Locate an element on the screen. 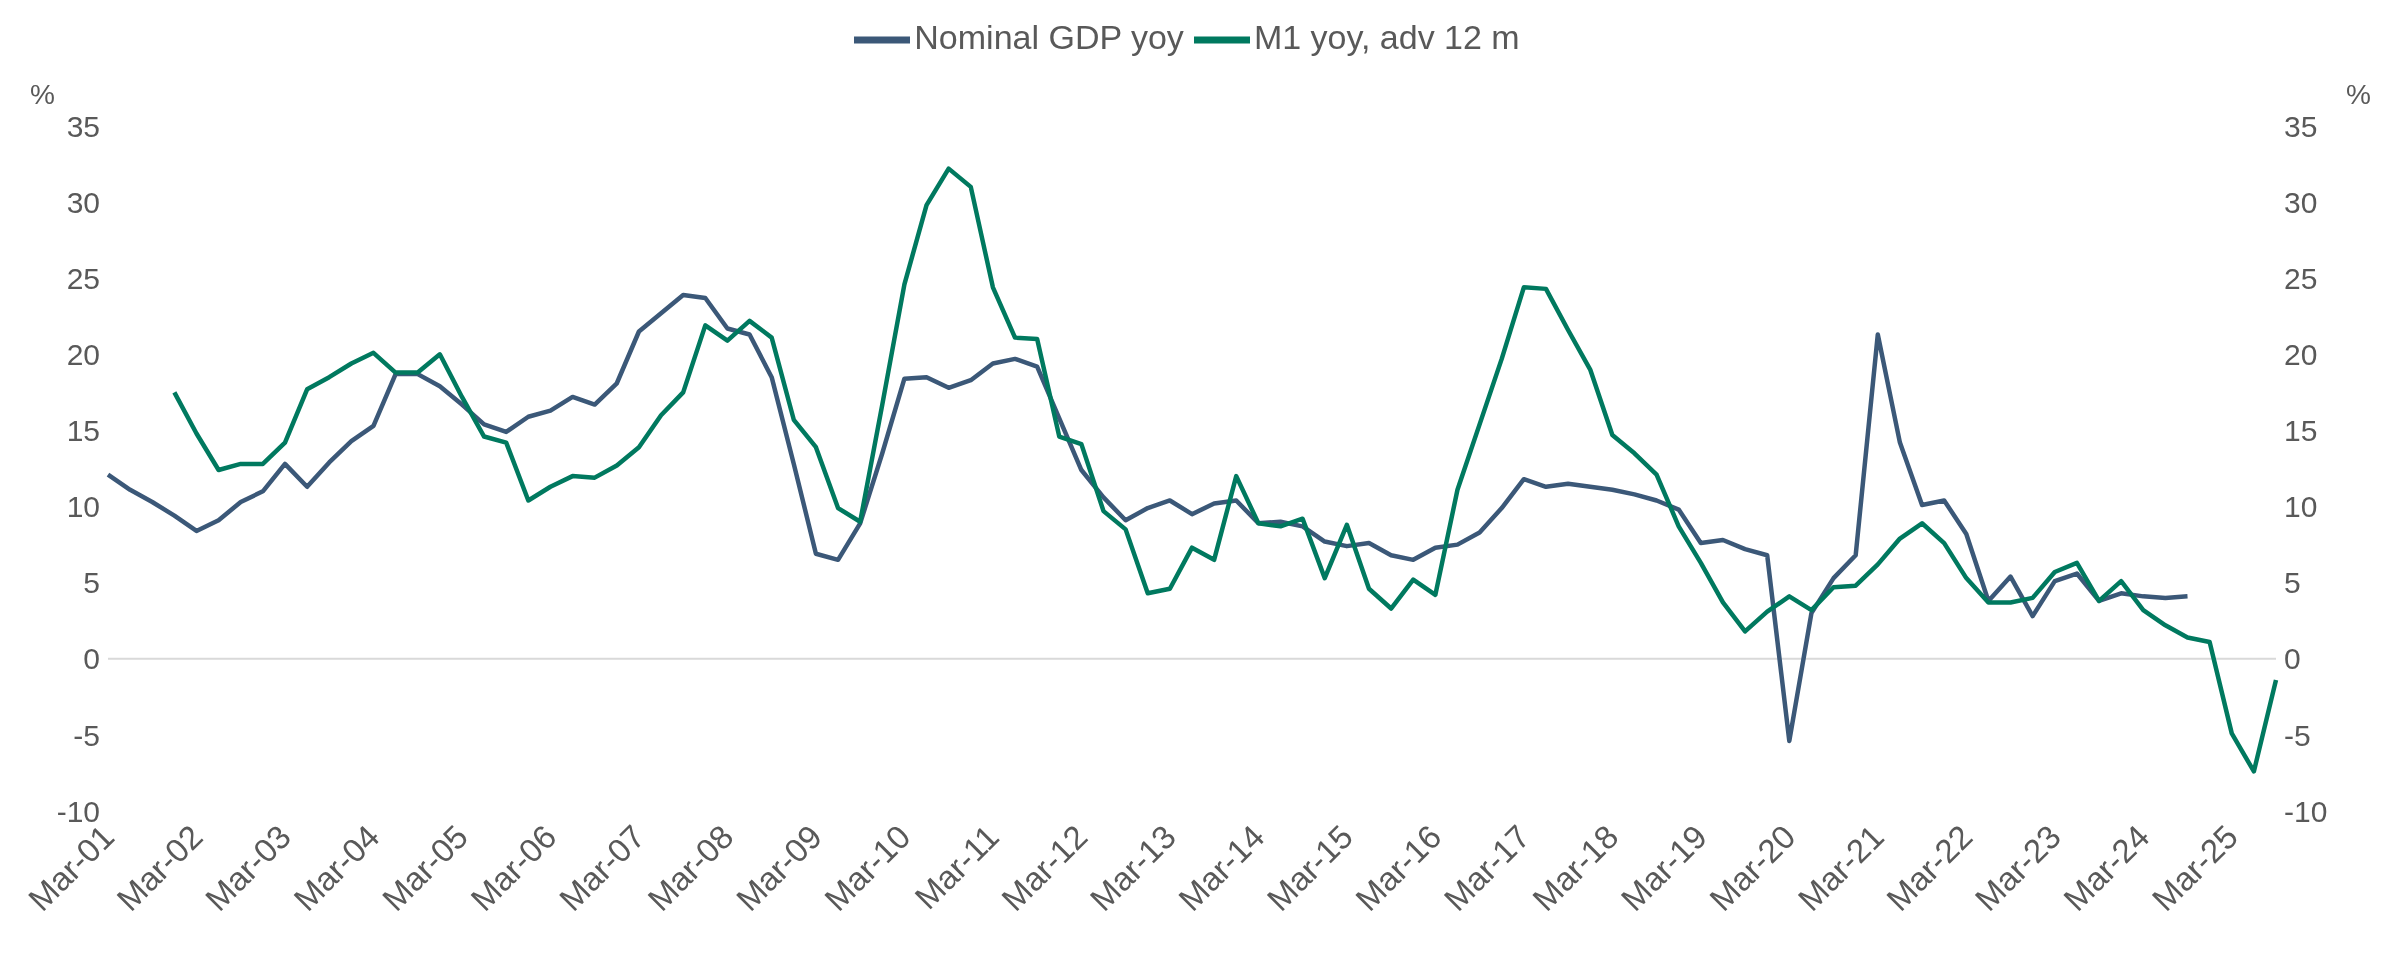  y-tick-label: 35 is located at coordinates (83, 126).